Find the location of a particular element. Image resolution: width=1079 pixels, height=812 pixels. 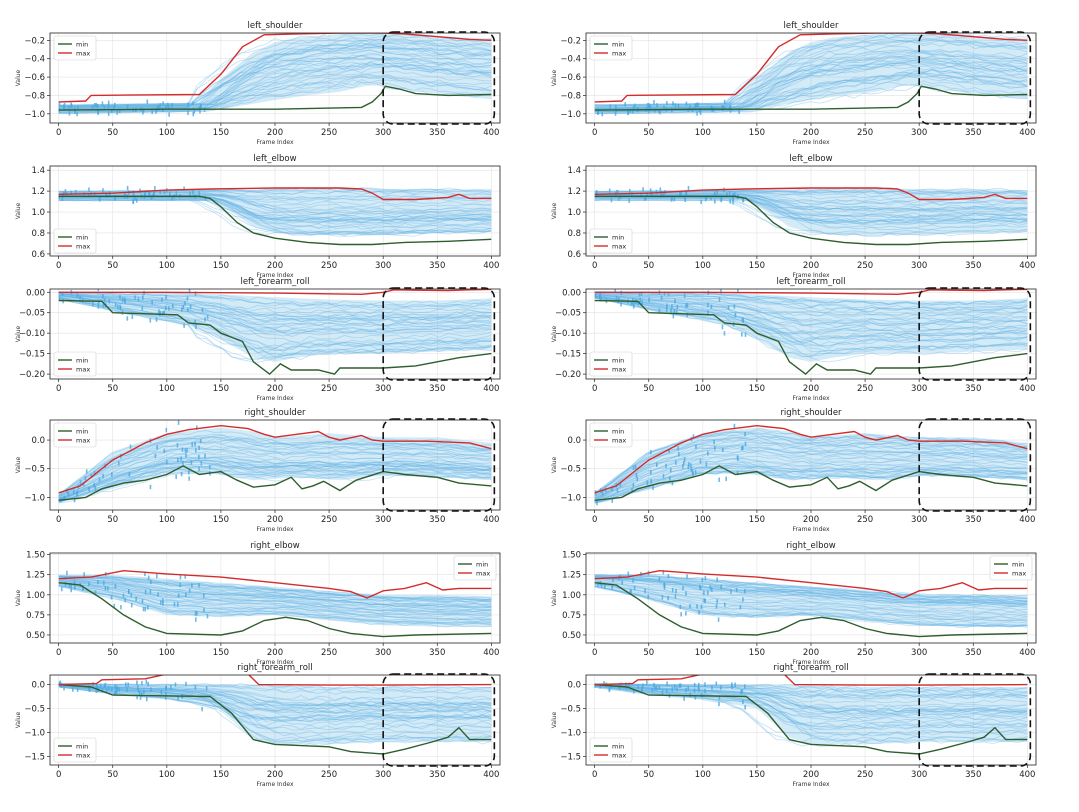

series-min-line is located at coordinates (275, 220).